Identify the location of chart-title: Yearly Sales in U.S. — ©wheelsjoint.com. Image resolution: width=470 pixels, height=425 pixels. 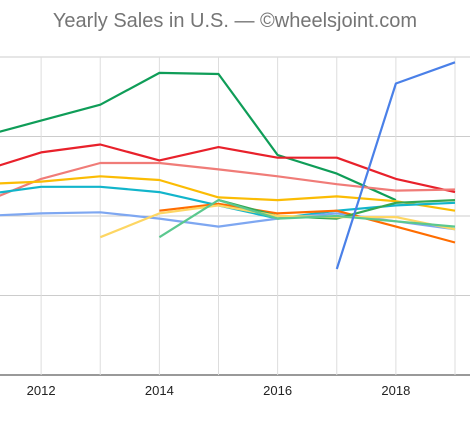
(235, 21).